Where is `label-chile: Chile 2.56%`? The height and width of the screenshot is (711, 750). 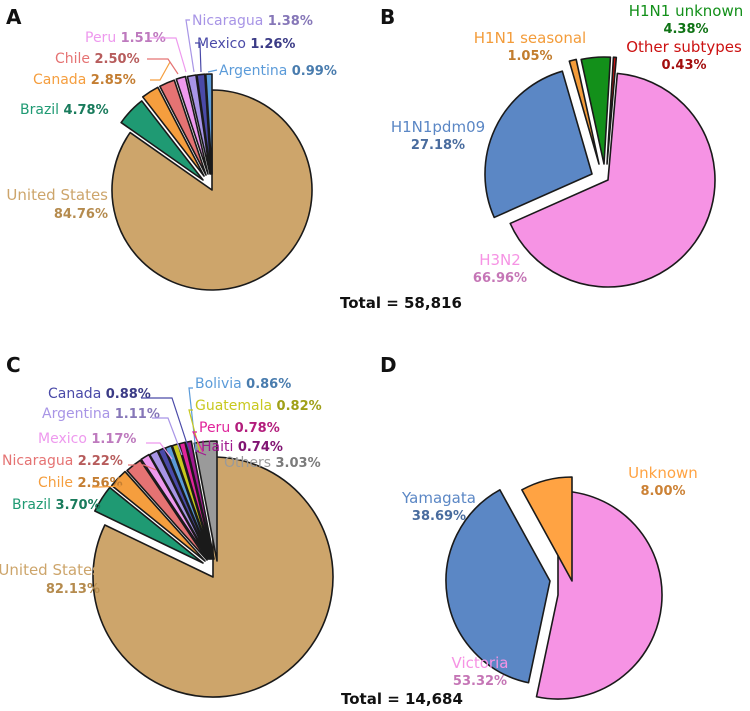 label-chile: Chile 2.56% is located at coordinates (80, 483).